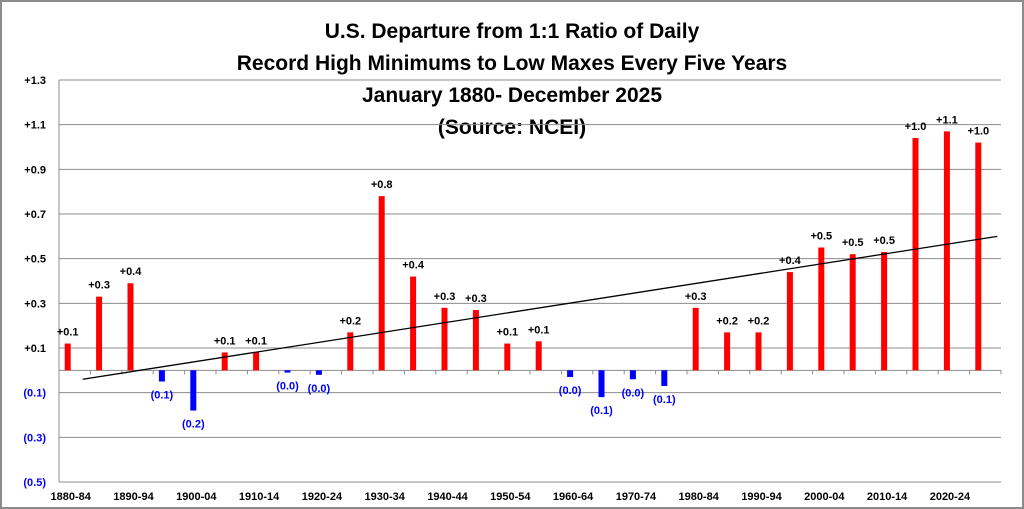 The width and height of the screenshot is (1024, 509). I want to click on y-tick-label: +1.3, so click(35, 81).